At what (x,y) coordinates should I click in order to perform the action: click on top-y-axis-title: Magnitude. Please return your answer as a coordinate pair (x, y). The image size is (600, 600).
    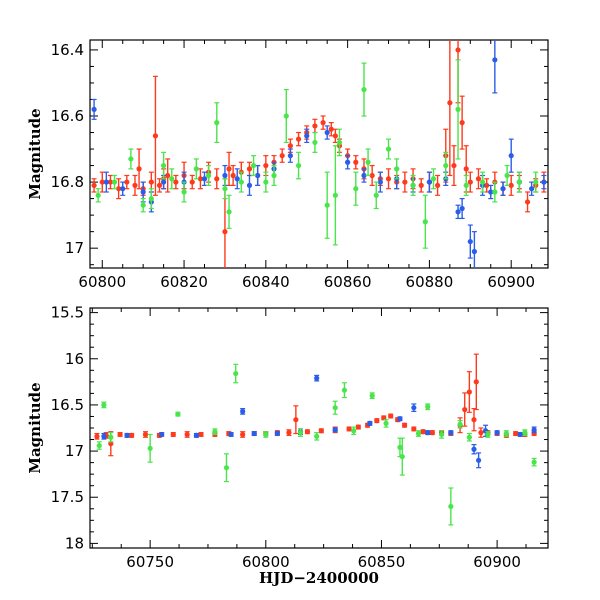
    Looking at the image, I should click on (35, 153).